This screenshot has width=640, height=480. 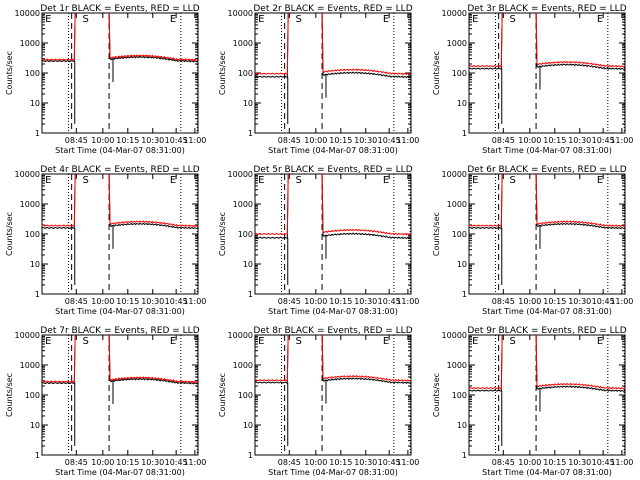 I want to click on panel-title: Det 1r BLACK = Events, RED = LLD, so click(x=119, y=9).